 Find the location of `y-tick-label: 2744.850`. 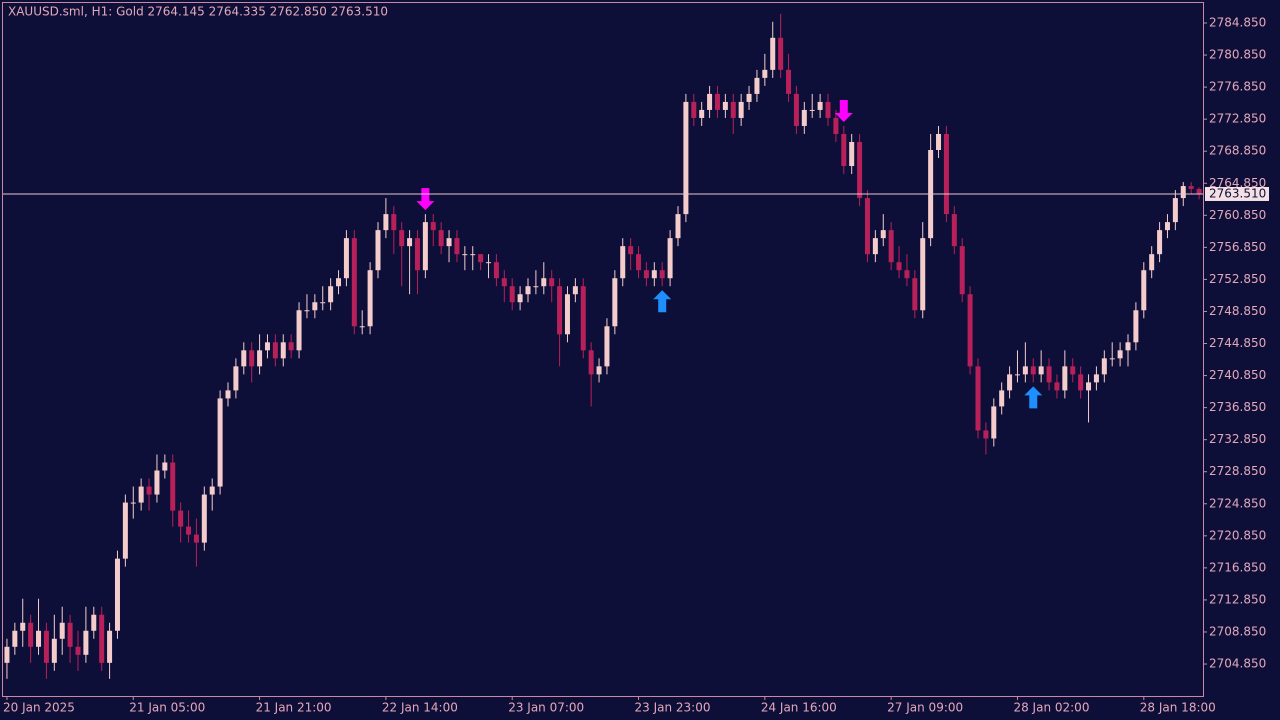

y-tick-label: 2744.850 is located at coordinates (1237, 343).